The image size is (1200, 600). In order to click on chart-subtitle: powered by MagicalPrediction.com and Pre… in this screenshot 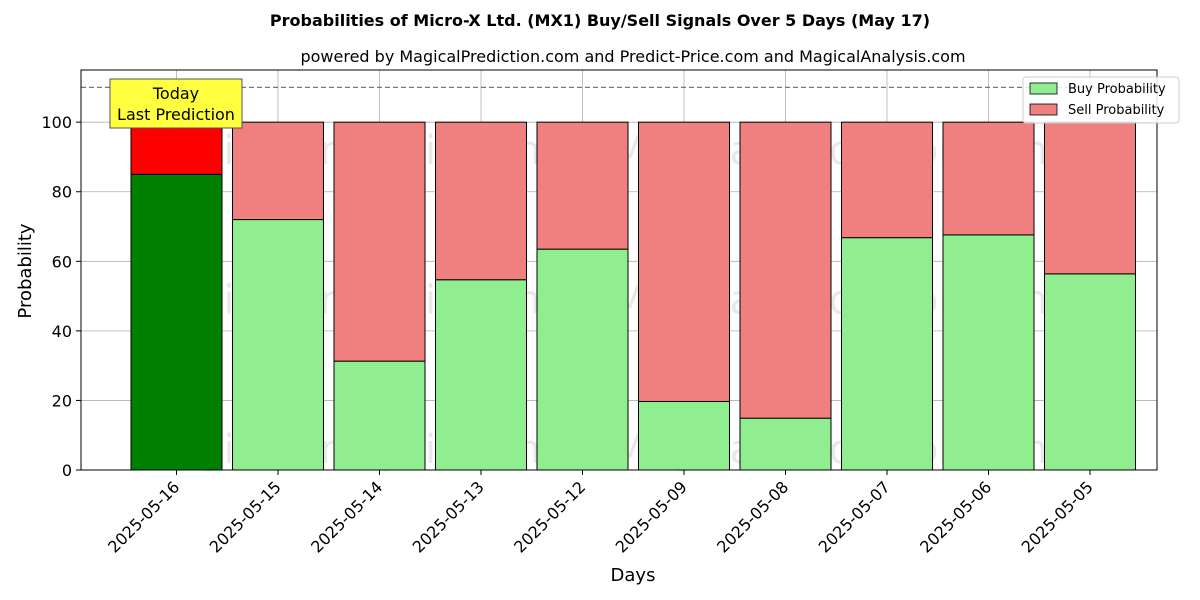, I will do `click(632, 56)`.